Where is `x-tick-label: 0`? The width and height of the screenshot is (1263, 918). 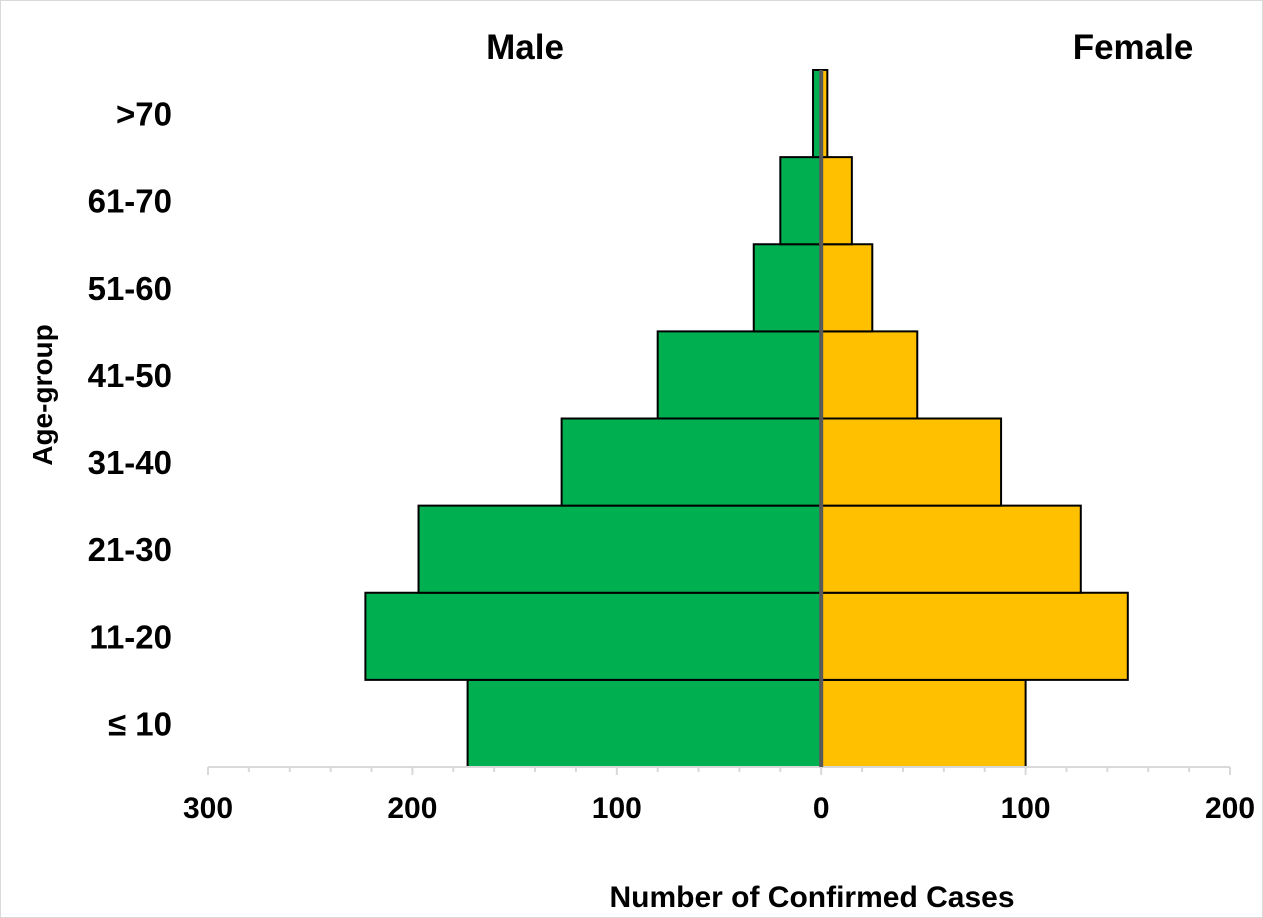 x-tick-label: 0 is located at coordinates (821, 808).